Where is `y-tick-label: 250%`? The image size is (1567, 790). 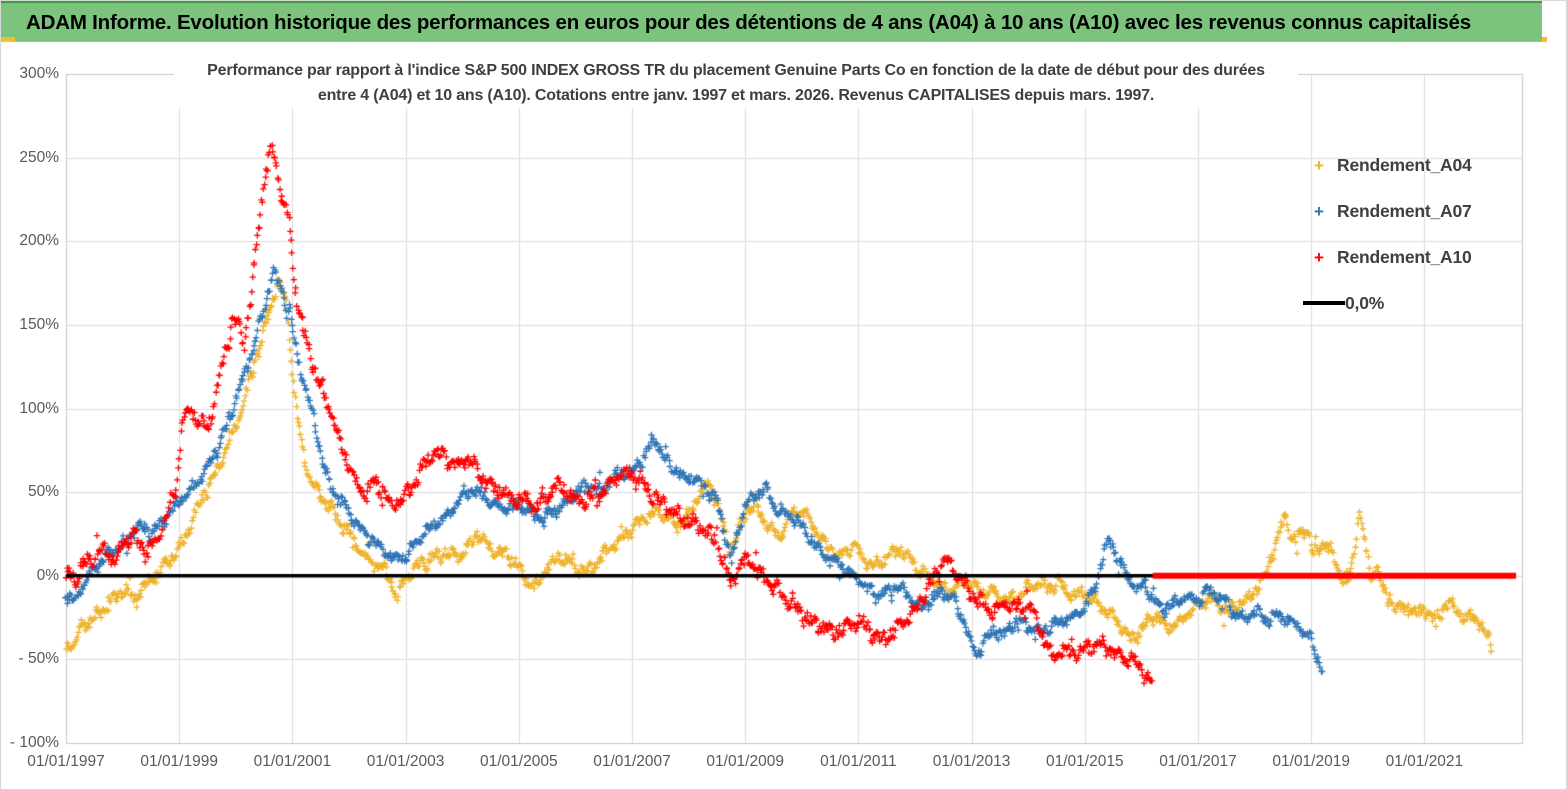
y-tick-label: 250% is located at coordinates (39, 157).